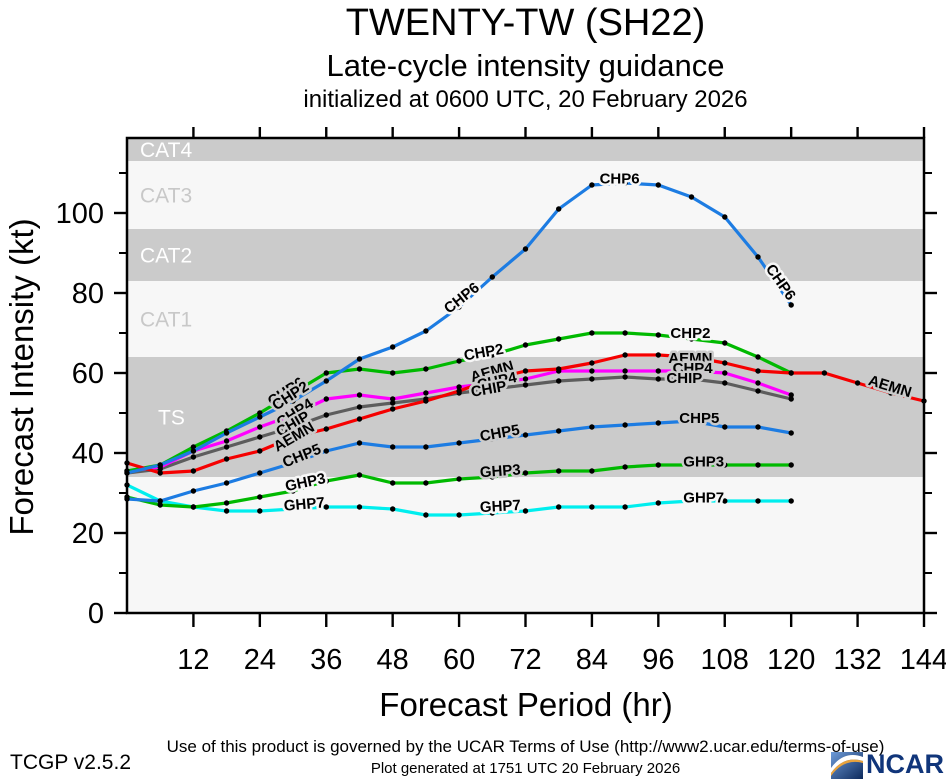 This screenshot has width=946, height=780. I want to click on x-tick-label-84: 84, so click(592, 660).